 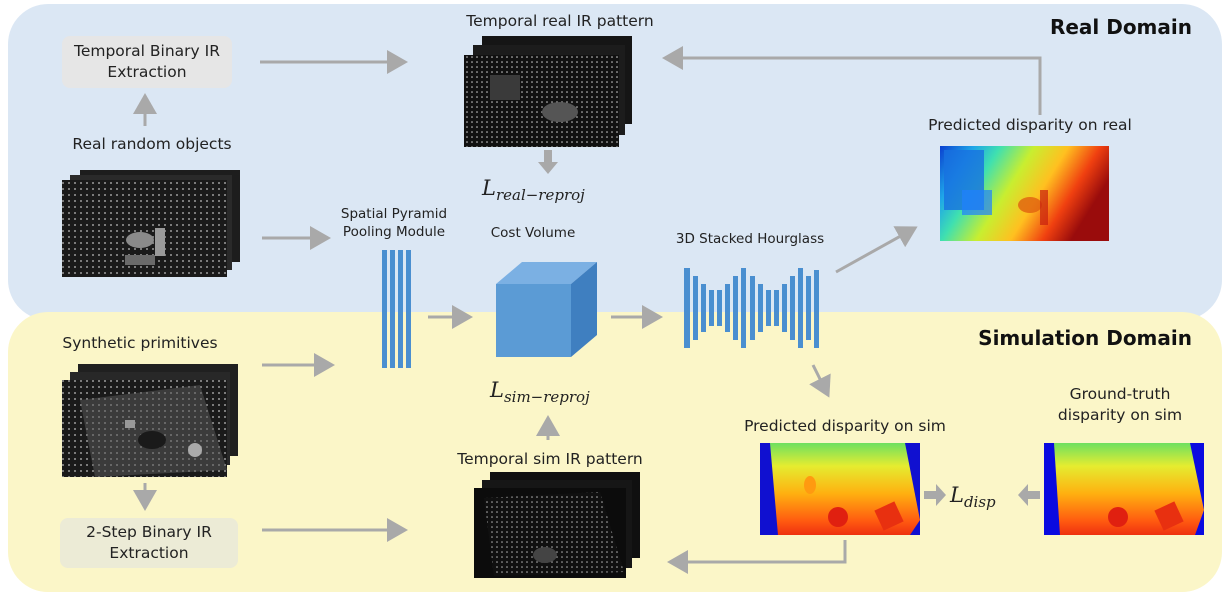 What do you see at coordinates (845, 426) in the screenshot?
I see `predicted-disparity-sim-label: Predicted disparity on sim` at bounding box center [845, 426].